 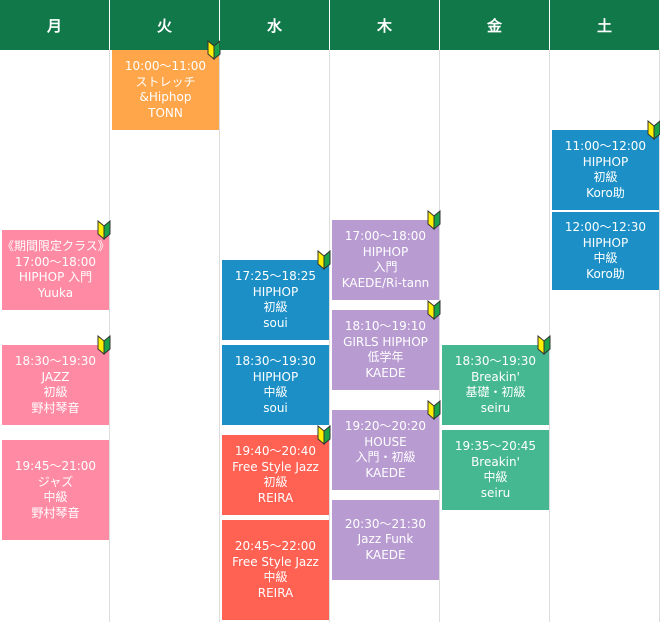 I want to click on class-line: TONN, so click(x=165, y=112).